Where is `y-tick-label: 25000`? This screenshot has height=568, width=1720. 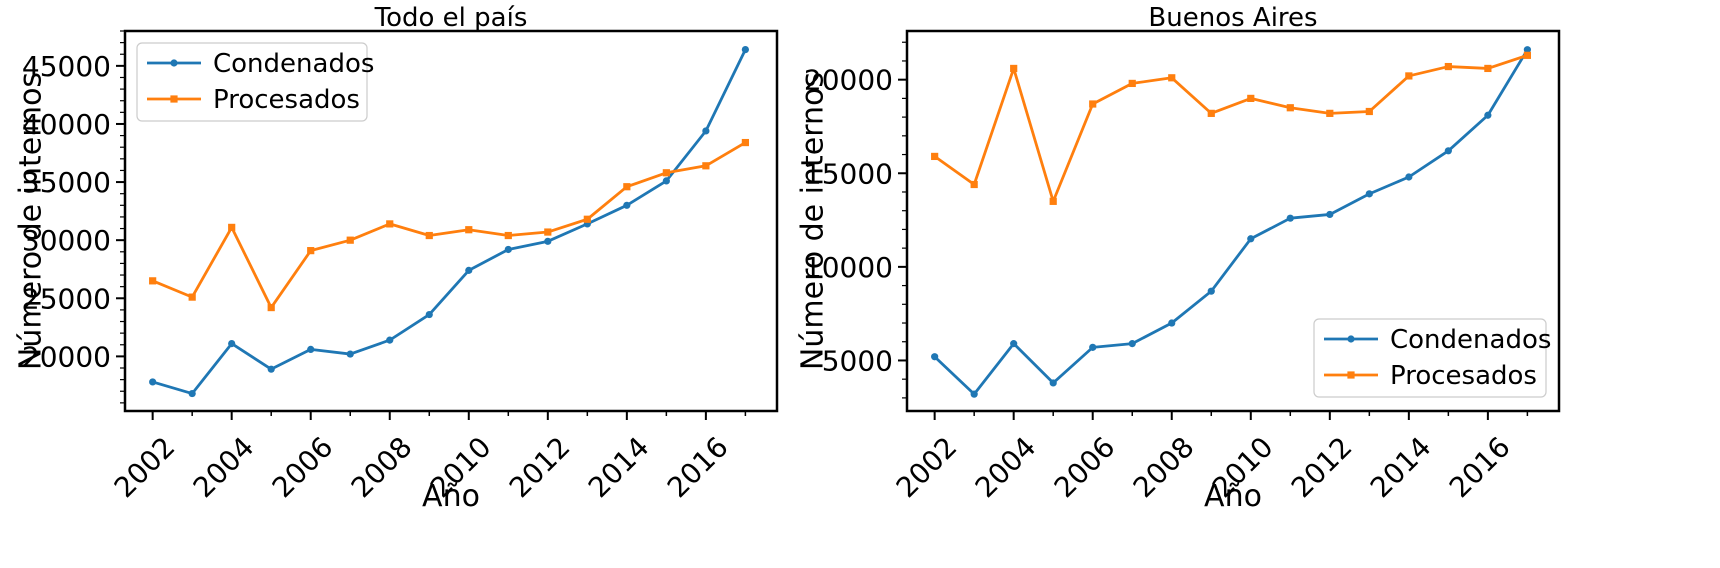
y-tick-label: 25000 is located at coordinates (66, 298).